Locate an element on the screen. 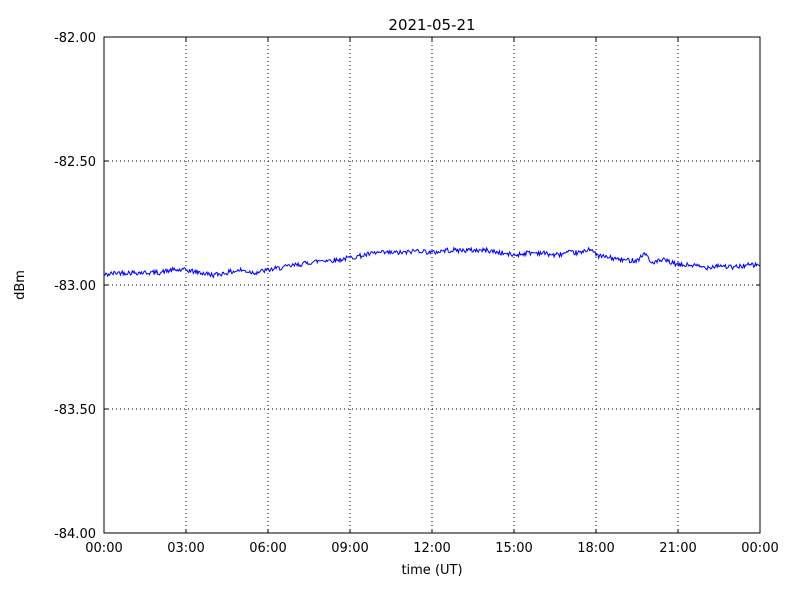  y-tick-label: -84.00 is located at coordinates (75, 534).